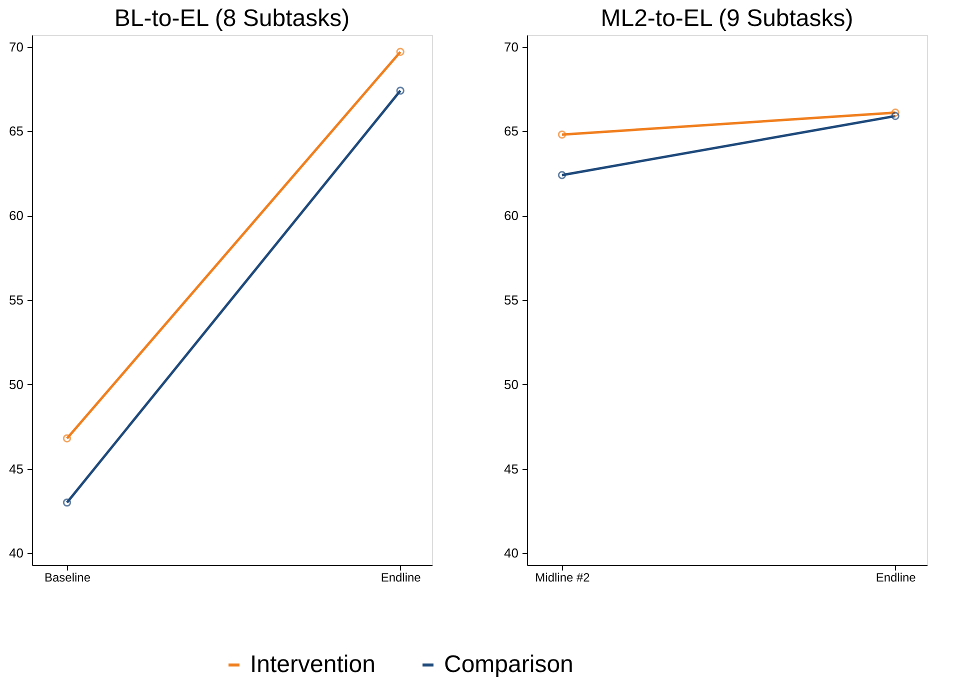 This screenshot has height=691, width=955. I want to click on legend-label: Intervention, so click(313, 664).